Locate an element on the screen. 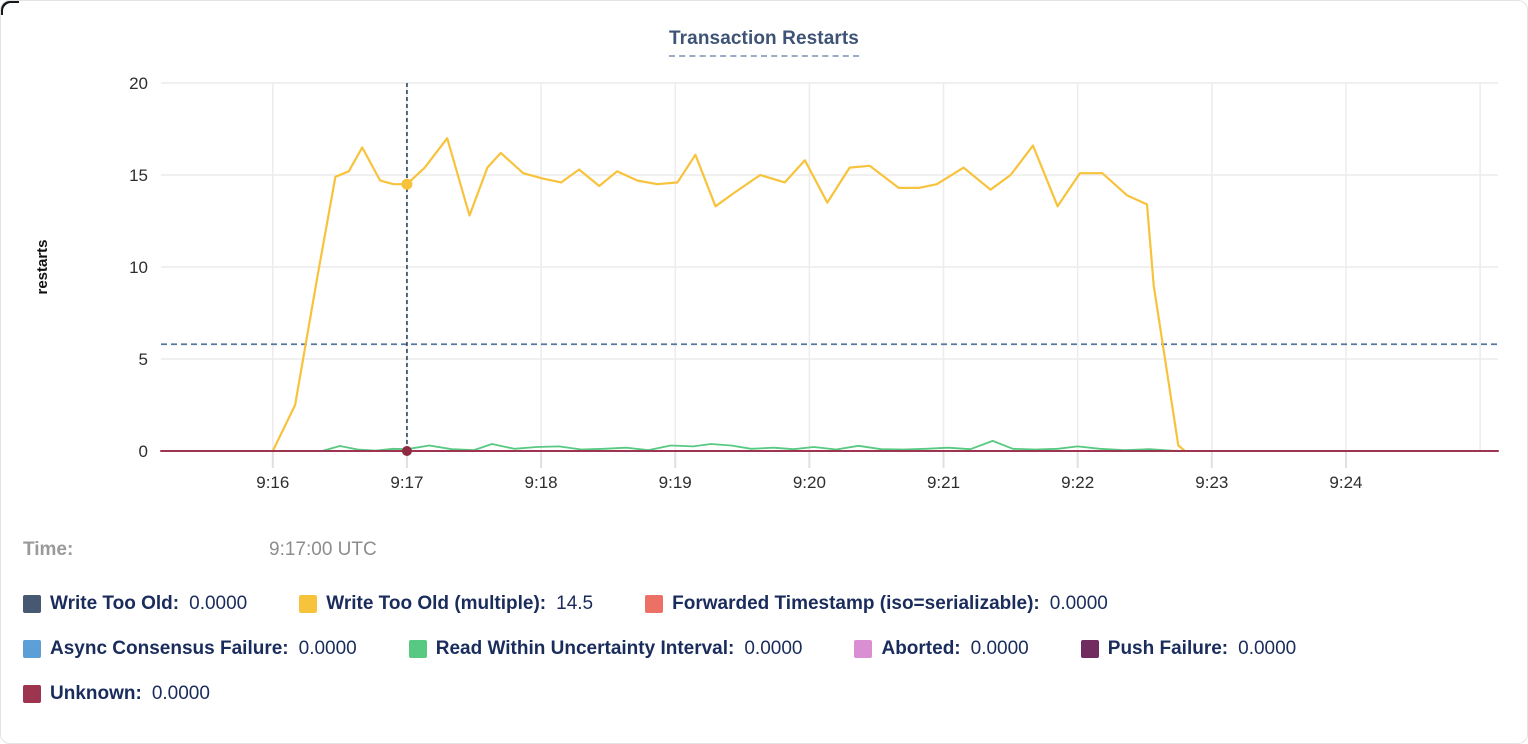 This screenshot has width=1528, height=744. x-tick-label: 9:19 is located at coordinates (675, 482).